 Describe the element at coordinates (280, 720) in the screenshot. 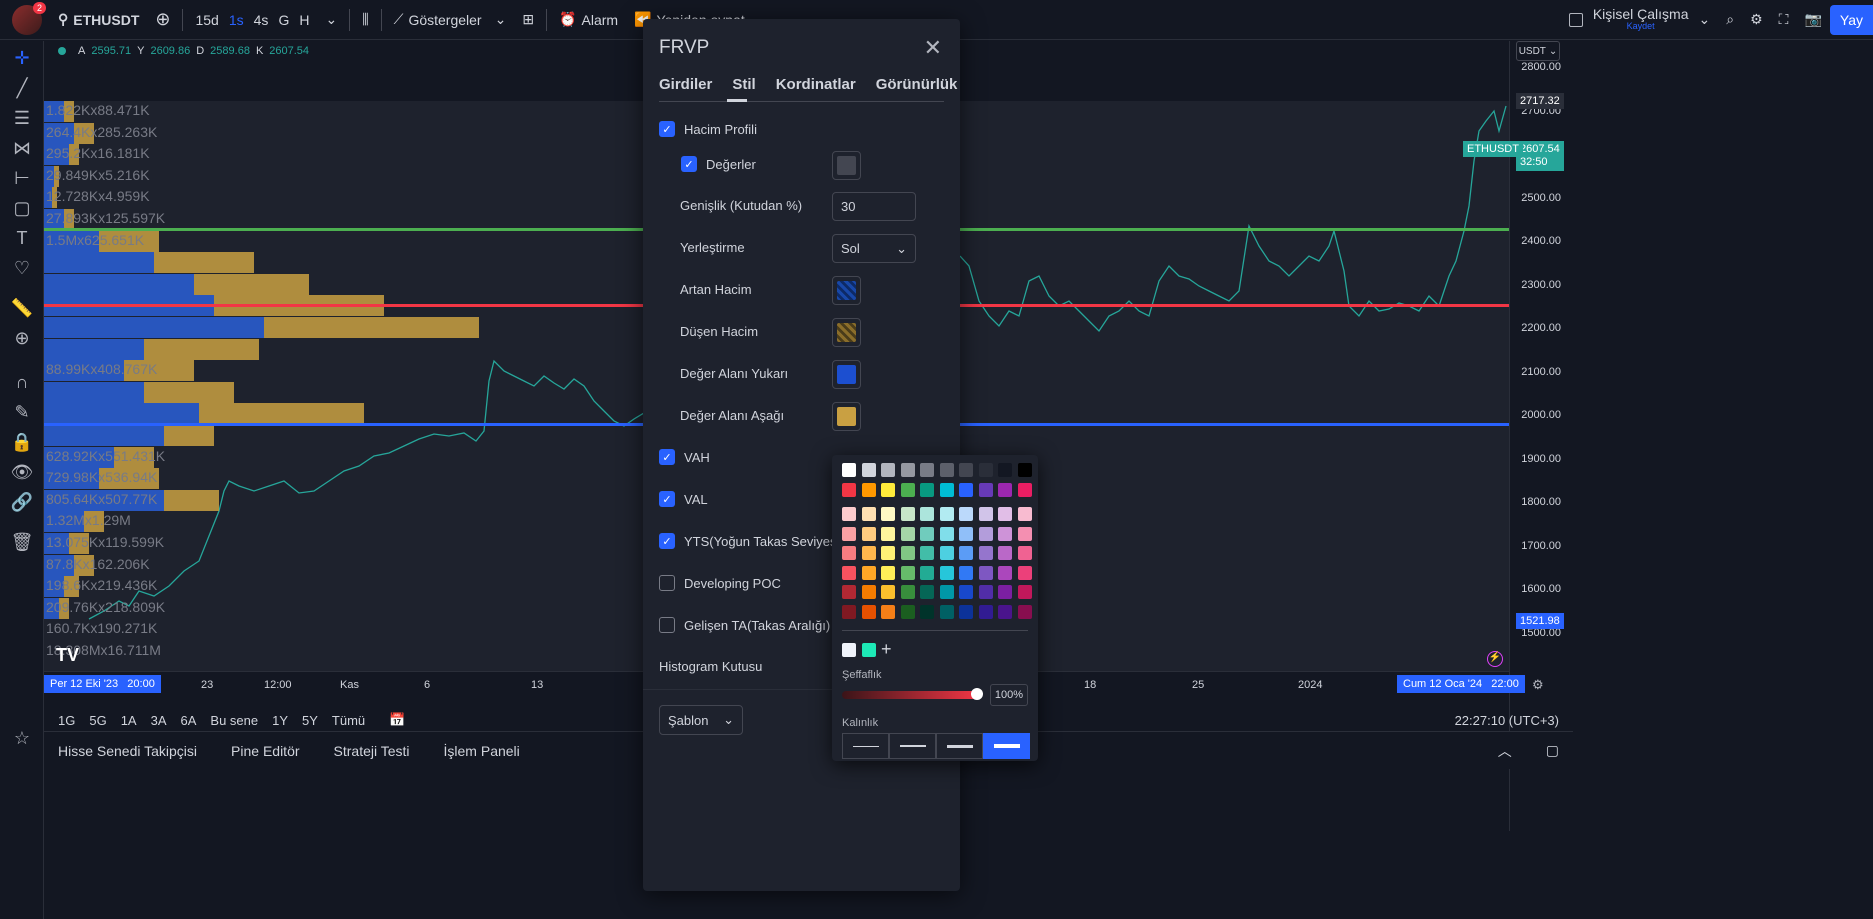

I see `period-1y: 1Y` at that location.